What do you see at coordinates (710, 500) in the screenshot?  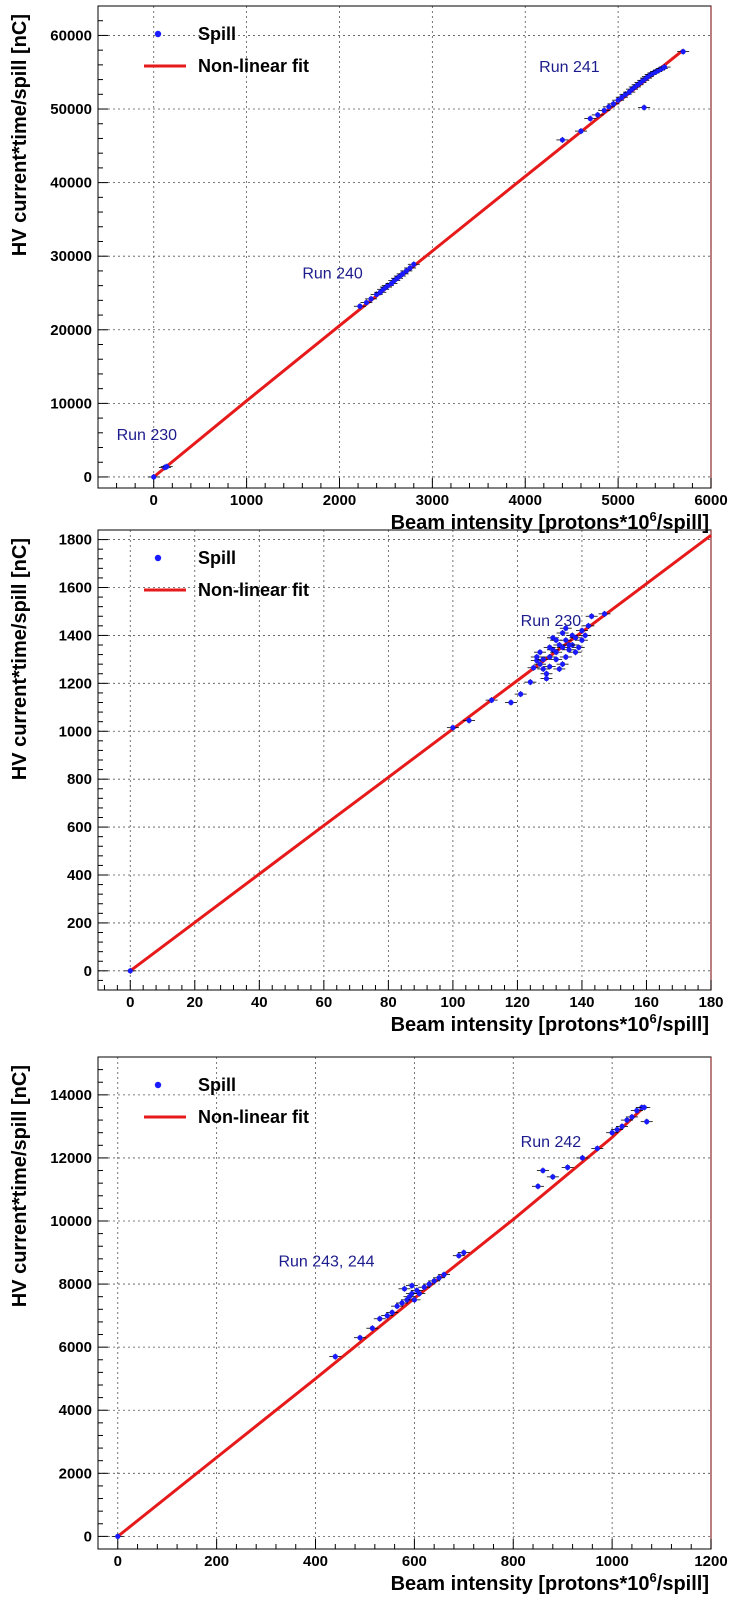 I see `x-tick-label: 6000` at bounding box center [710, 500].